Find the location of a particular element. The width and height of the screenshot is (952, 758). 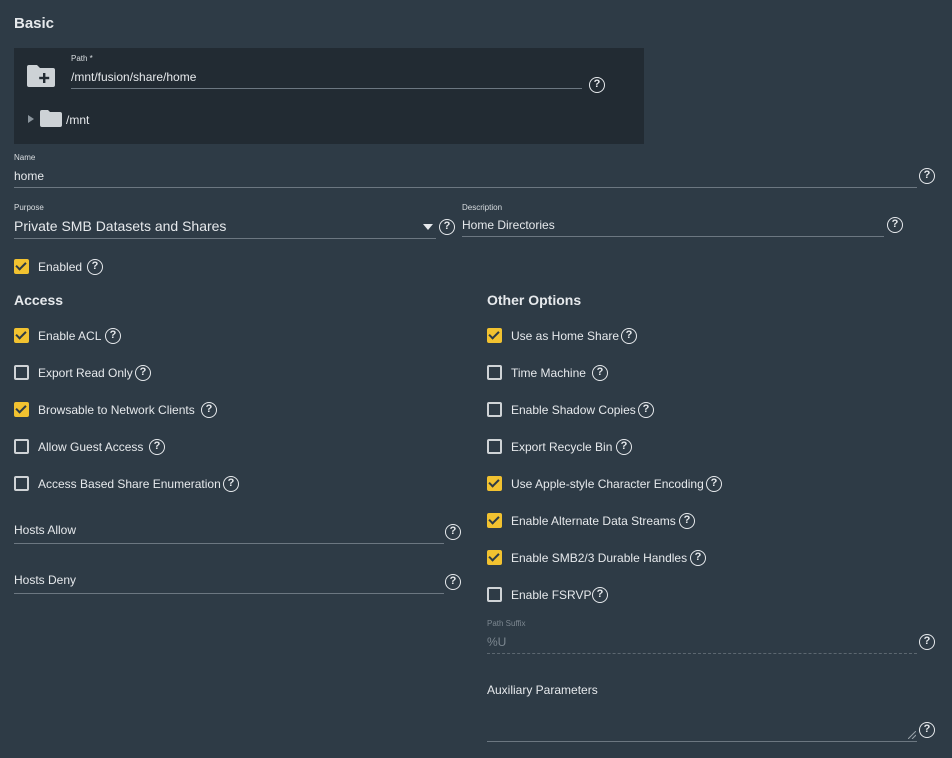

ads-checkbox is located at coordinates (494, 520).